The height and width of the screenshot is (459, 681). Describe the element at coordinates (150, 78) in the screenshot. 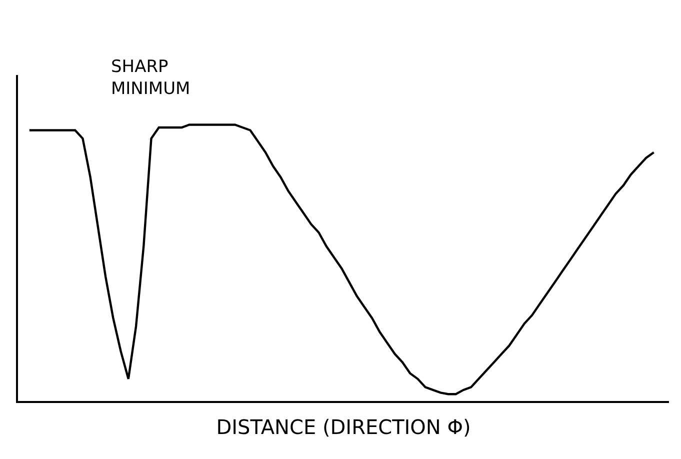

I see `text: SHARP MINIMUM` at that location.